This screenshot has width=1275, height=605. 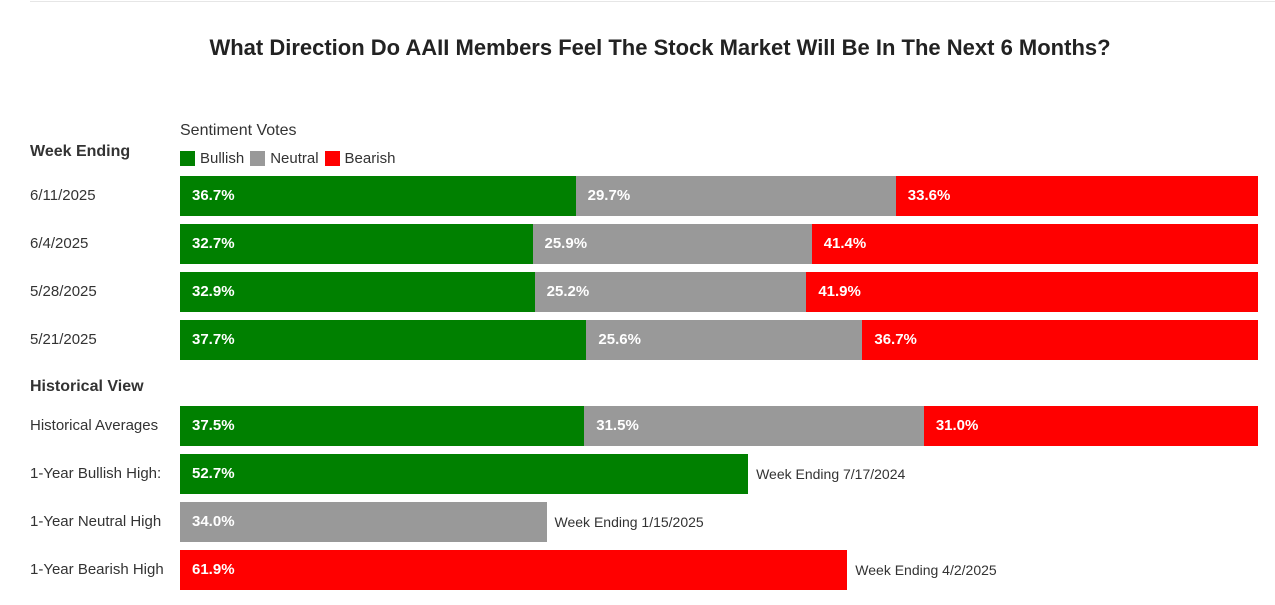 I want to click on week-row-2-bearish-segment, so click(x=1035, y=244).